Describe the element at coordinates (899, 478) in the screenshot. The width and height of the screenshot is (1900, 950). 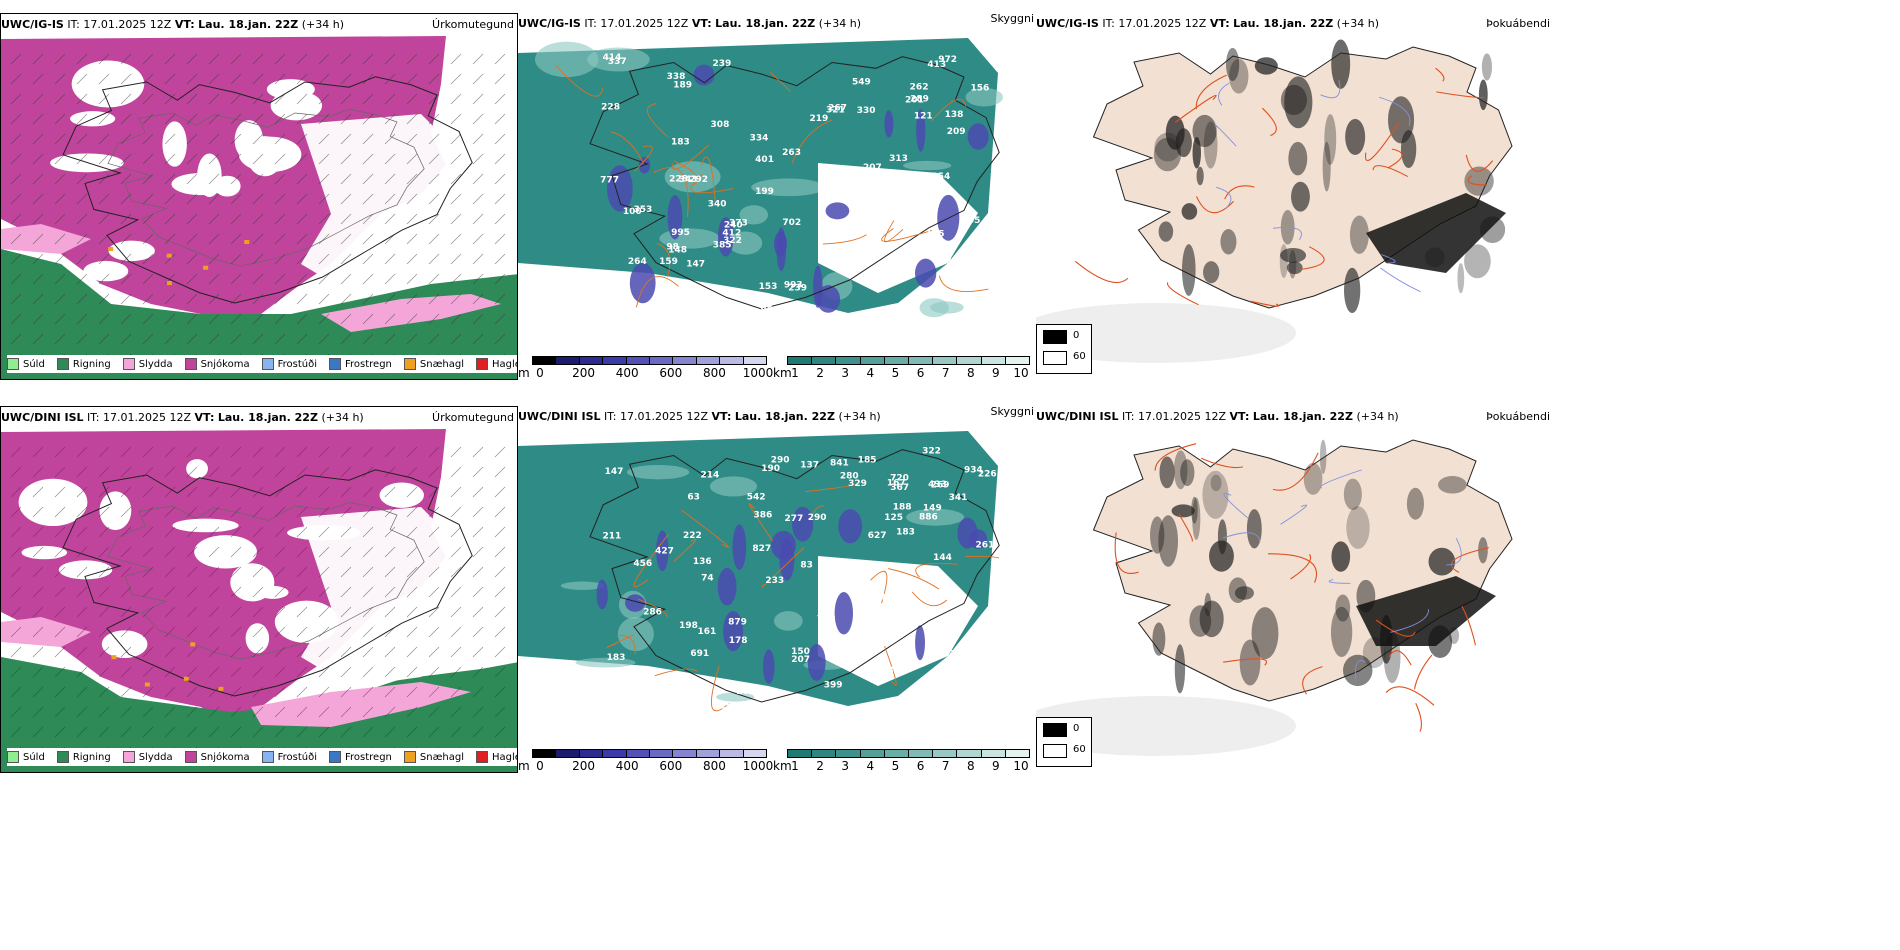
I see `cloud-base-label: 720` at that location.